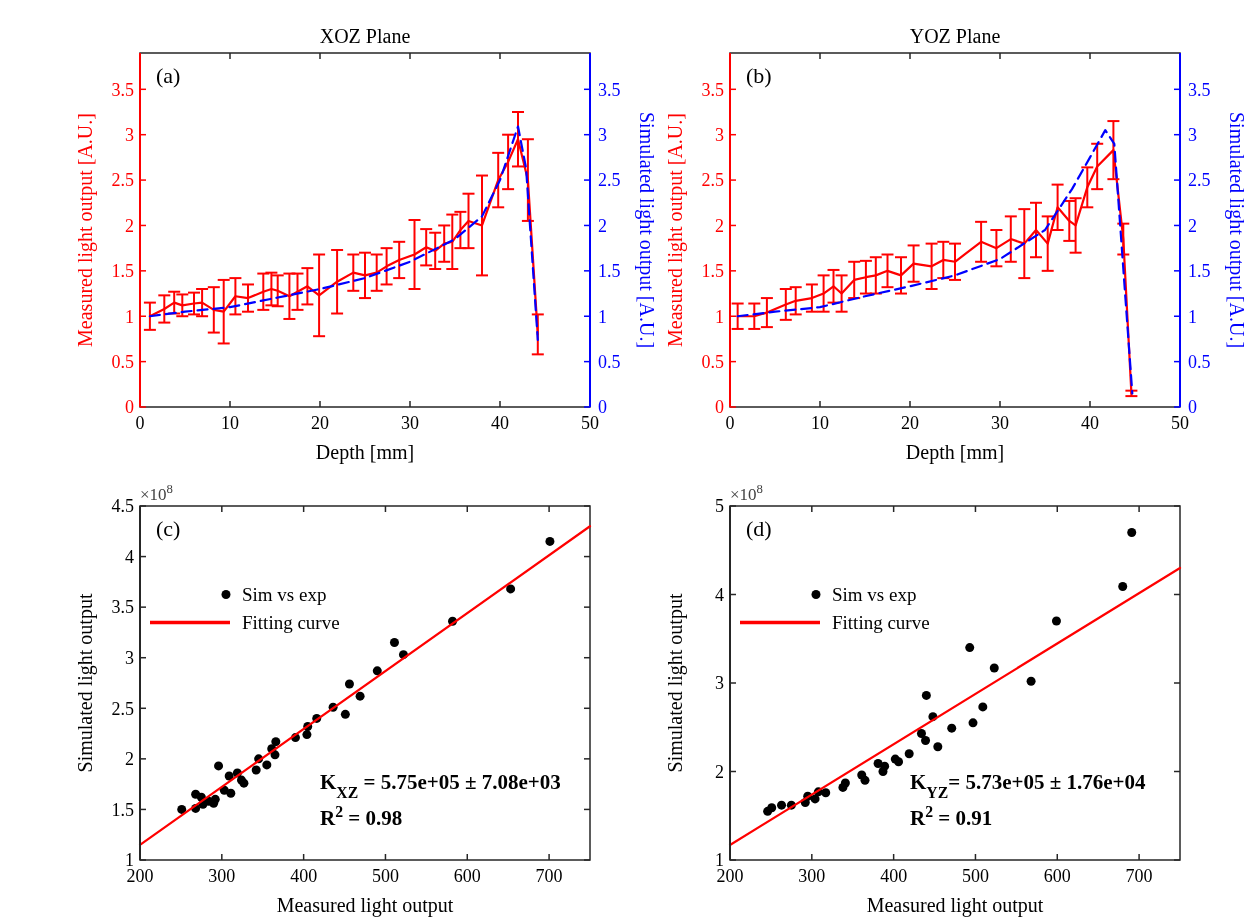  What do you see at coordinates (365, 36) in the screenshot?
I see `chart-title: XOZ Plane` at bounding box center [365, 36].